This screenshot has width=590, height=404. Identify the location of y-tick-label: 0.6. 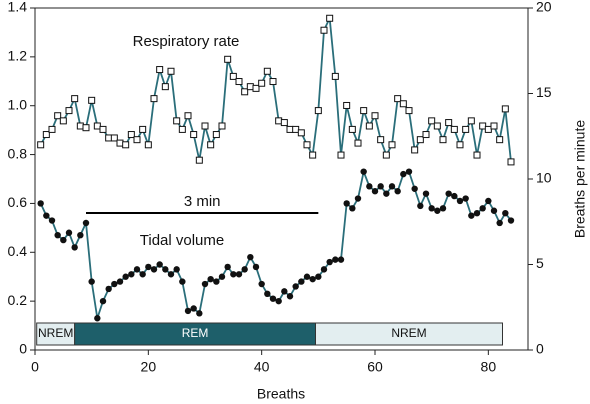
(18, 202).